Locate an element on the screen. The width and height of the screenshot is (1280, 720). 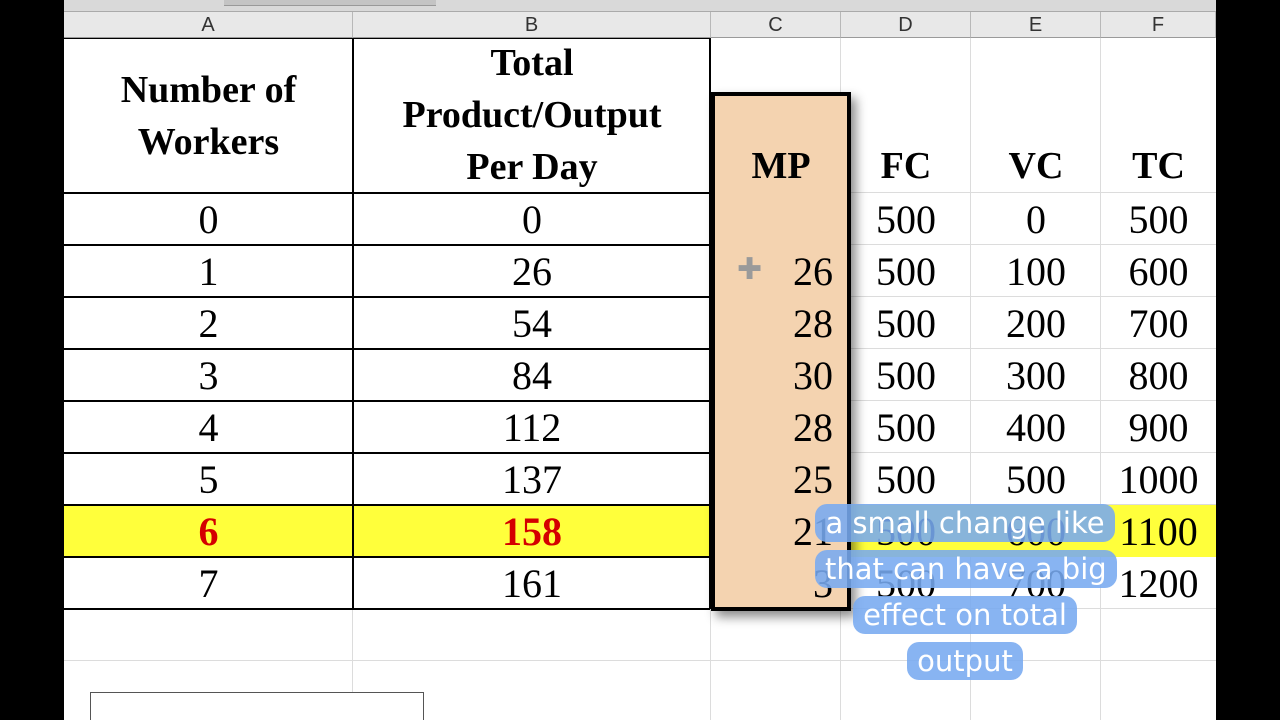
cell-mp-row-5: 25 is located at coordinates (813, 479).